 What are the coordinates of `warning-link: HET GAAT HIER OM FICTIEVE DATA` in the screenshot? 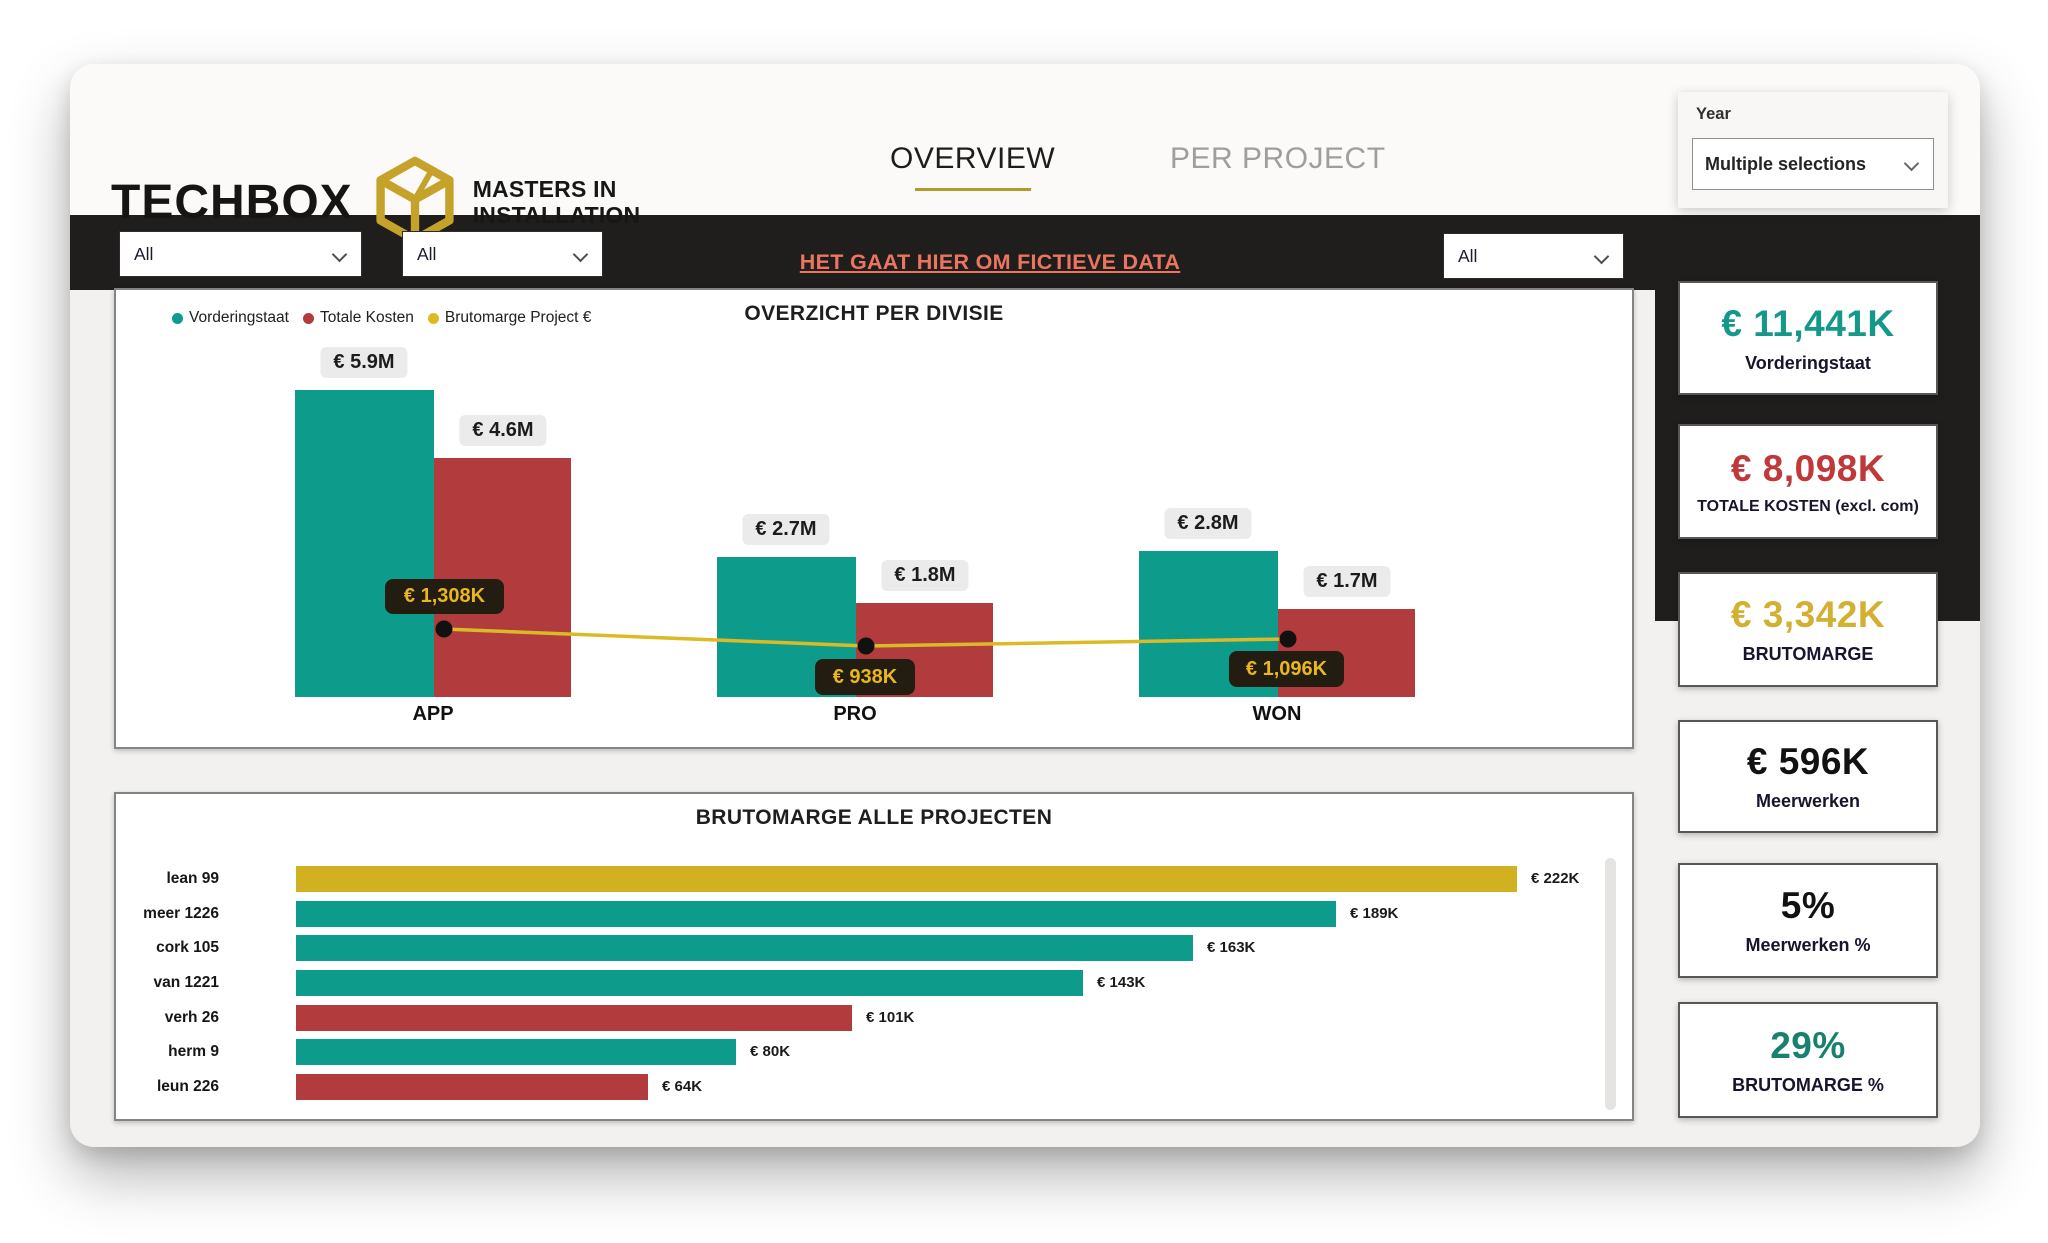 It's located at (990, 262).